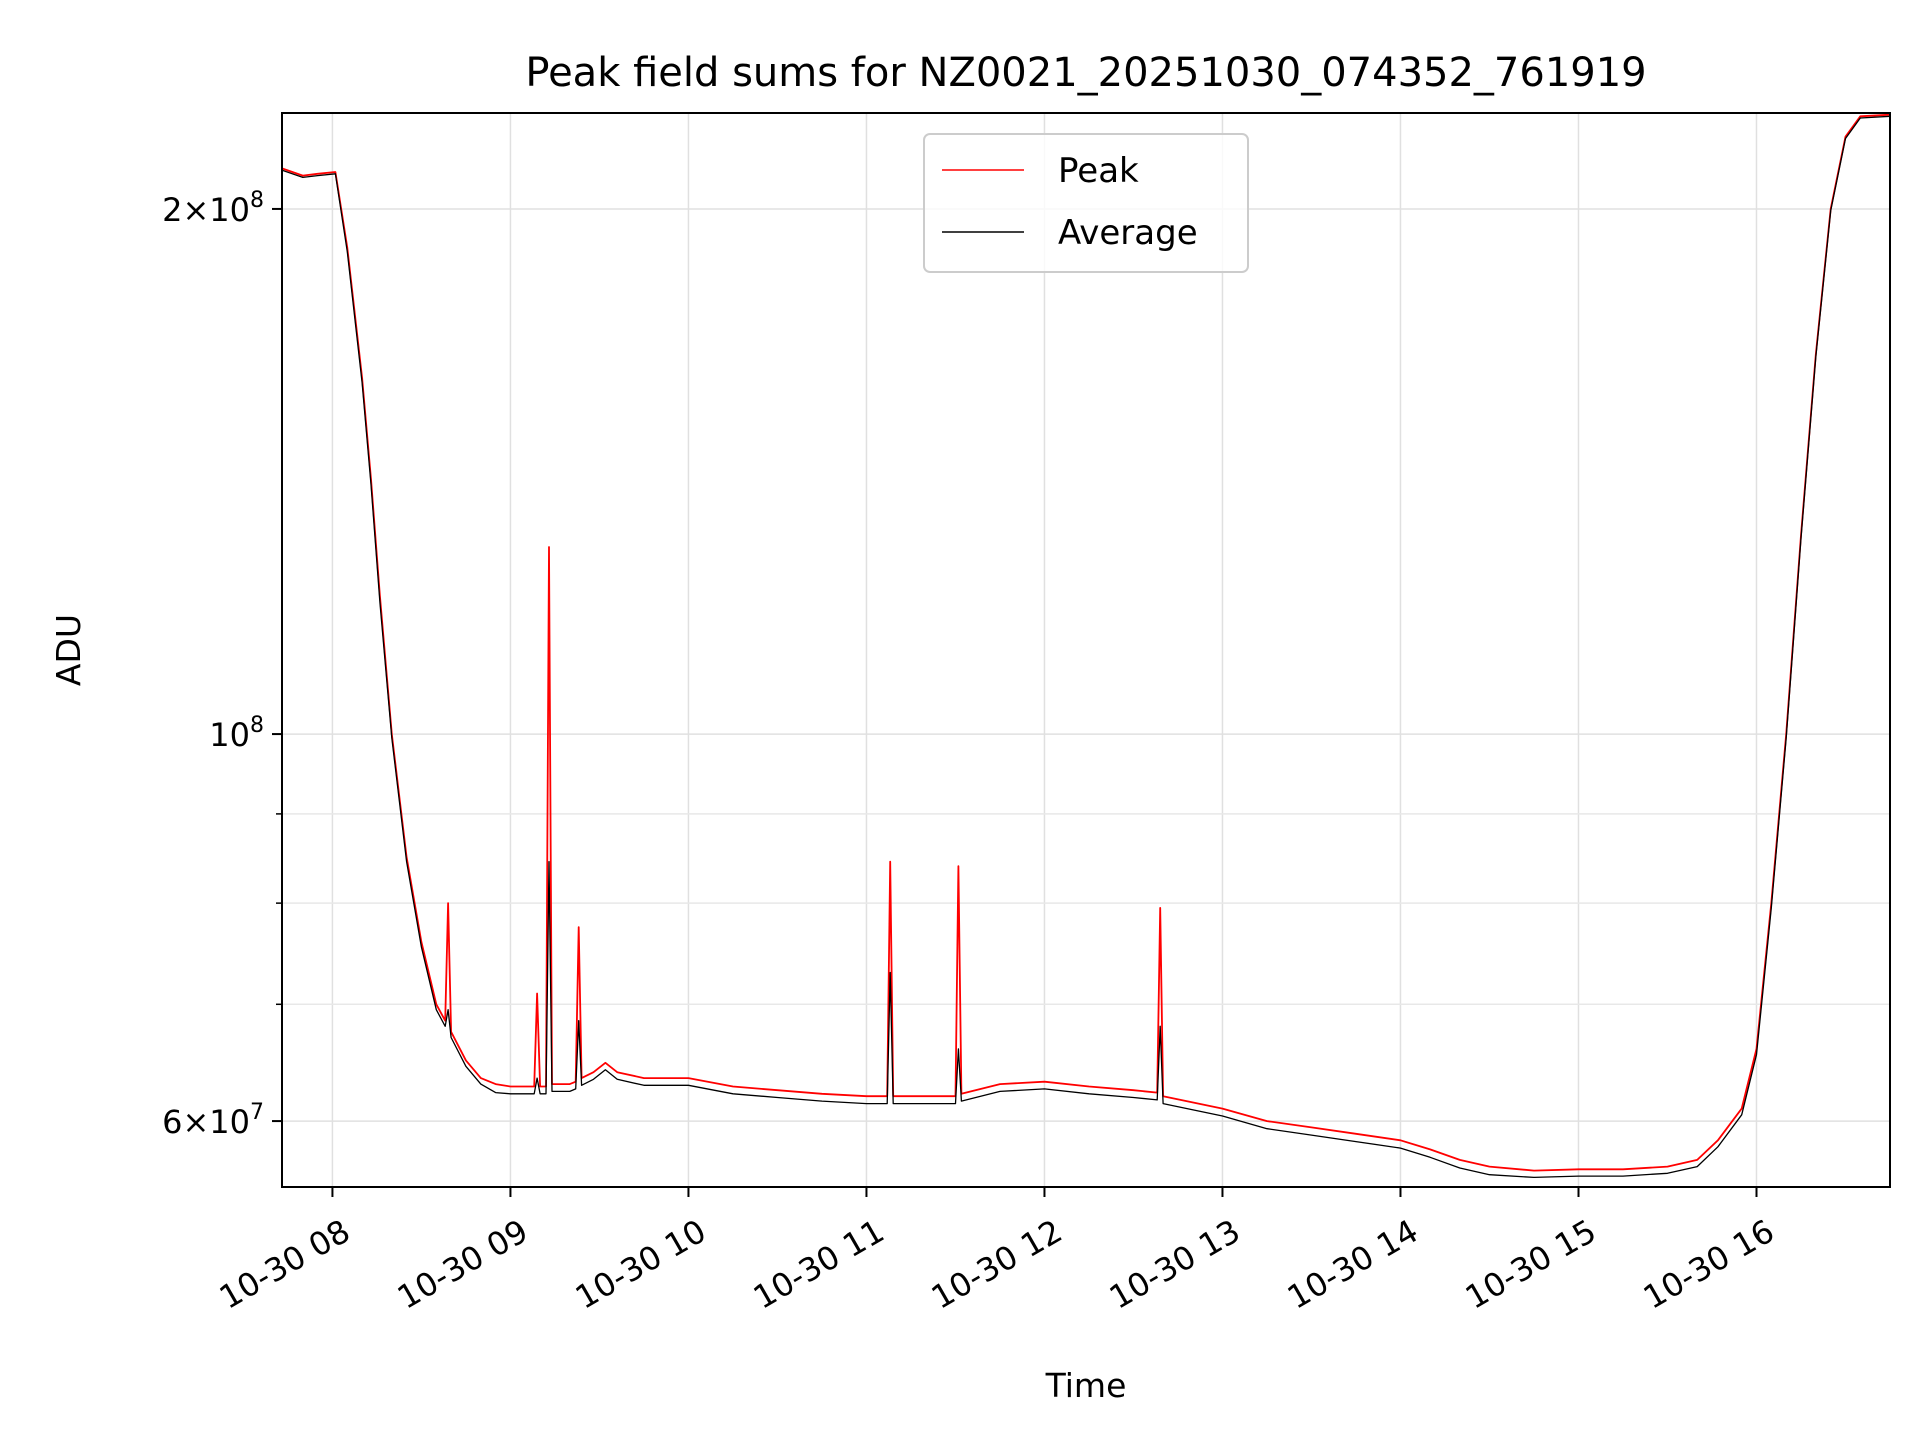  Describe the element at coordinates (1128, 233) in the screenshot. I see `legend-label-average: Average` at that location.